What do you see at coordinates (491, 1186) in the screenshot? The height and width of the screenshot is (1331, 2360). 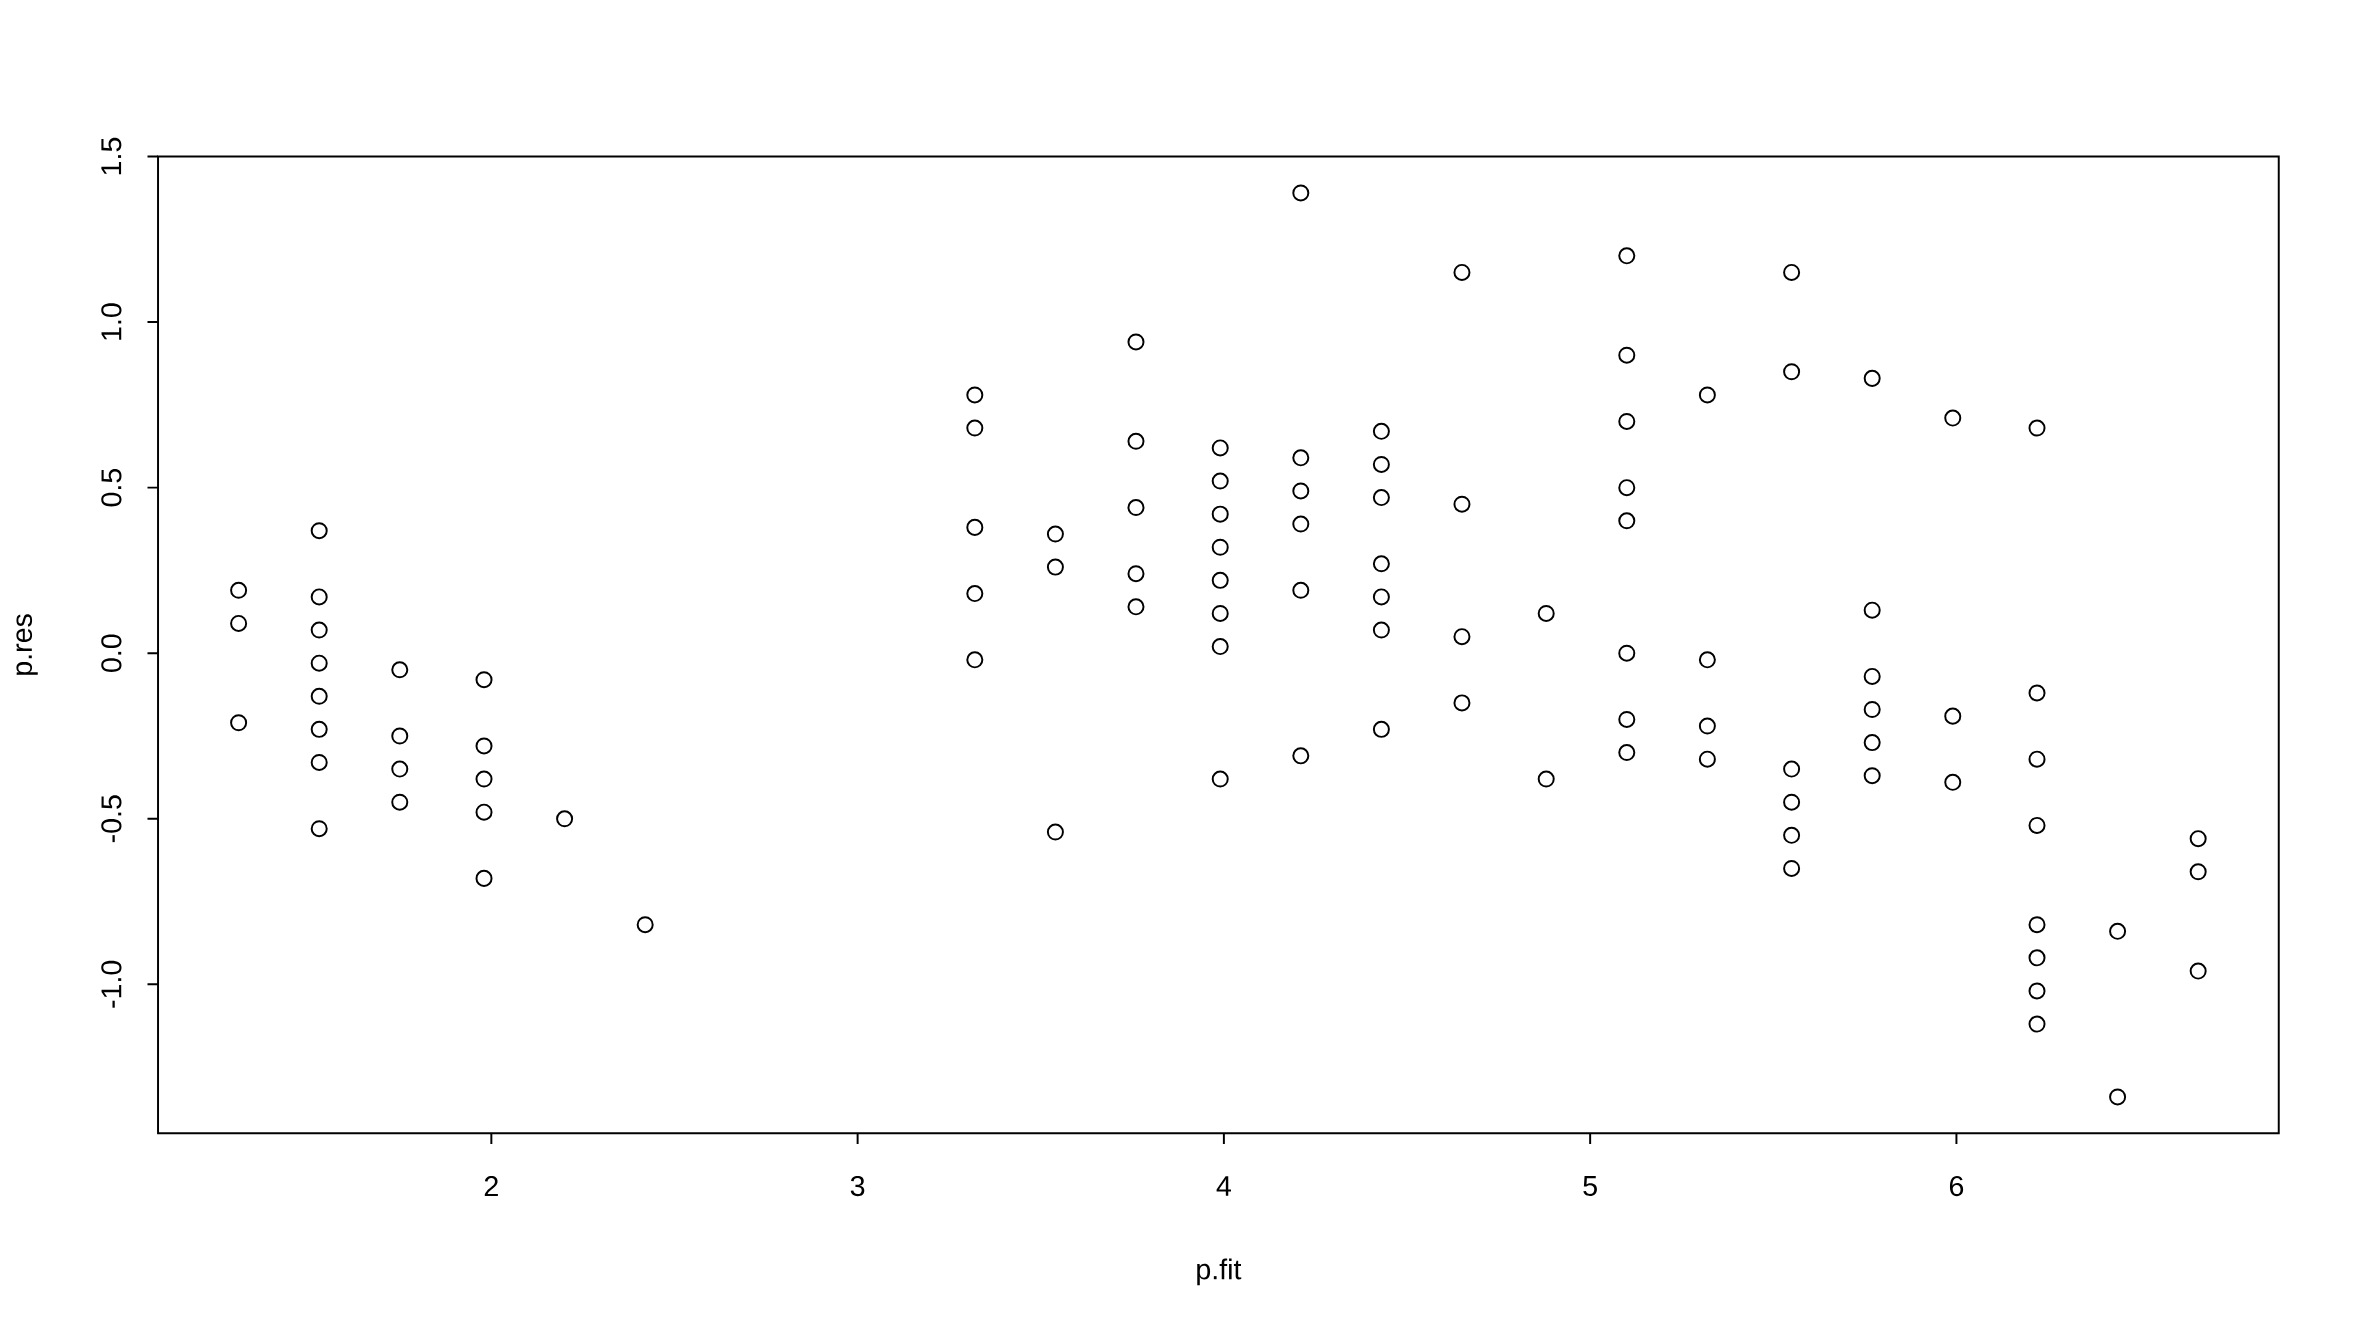 I see `x-tick-label: 2` at bounding box center [491, 1186].